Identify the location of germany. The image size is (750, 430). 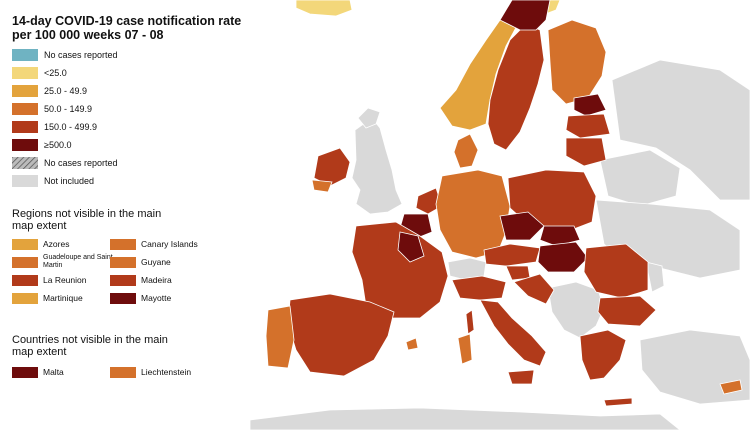
(473, 214).